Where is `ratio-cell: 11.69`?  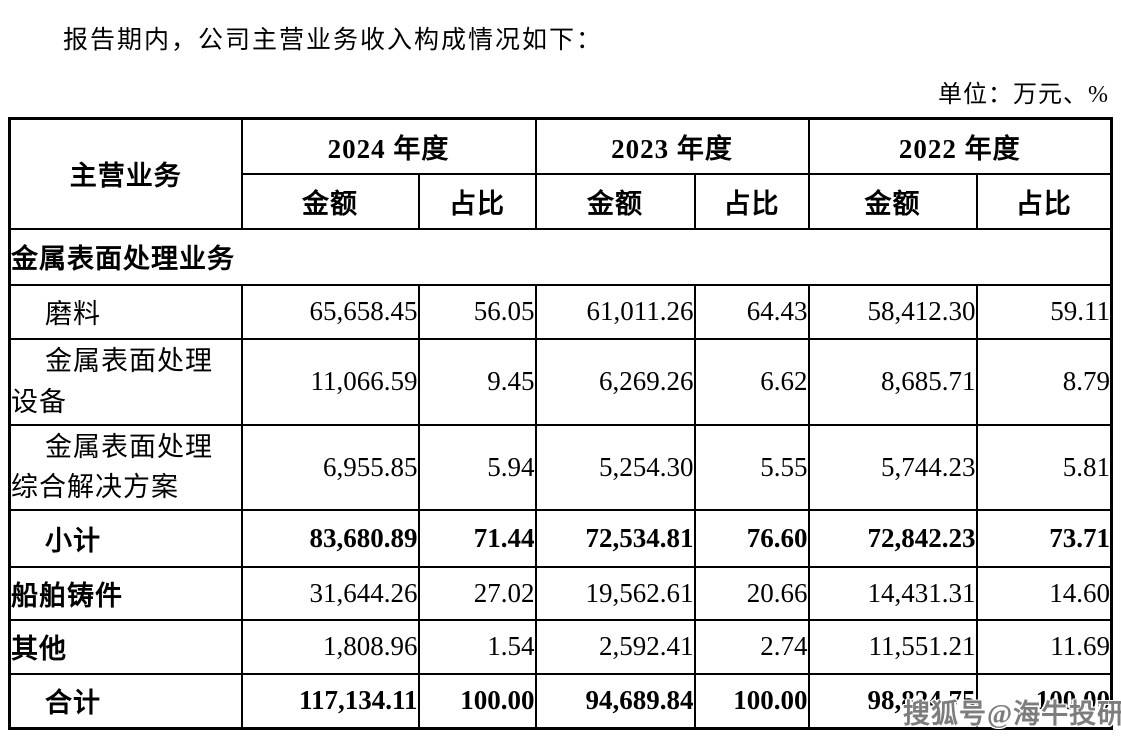
ratio-cell: 11.69 is located at coordinates (1044, 646).